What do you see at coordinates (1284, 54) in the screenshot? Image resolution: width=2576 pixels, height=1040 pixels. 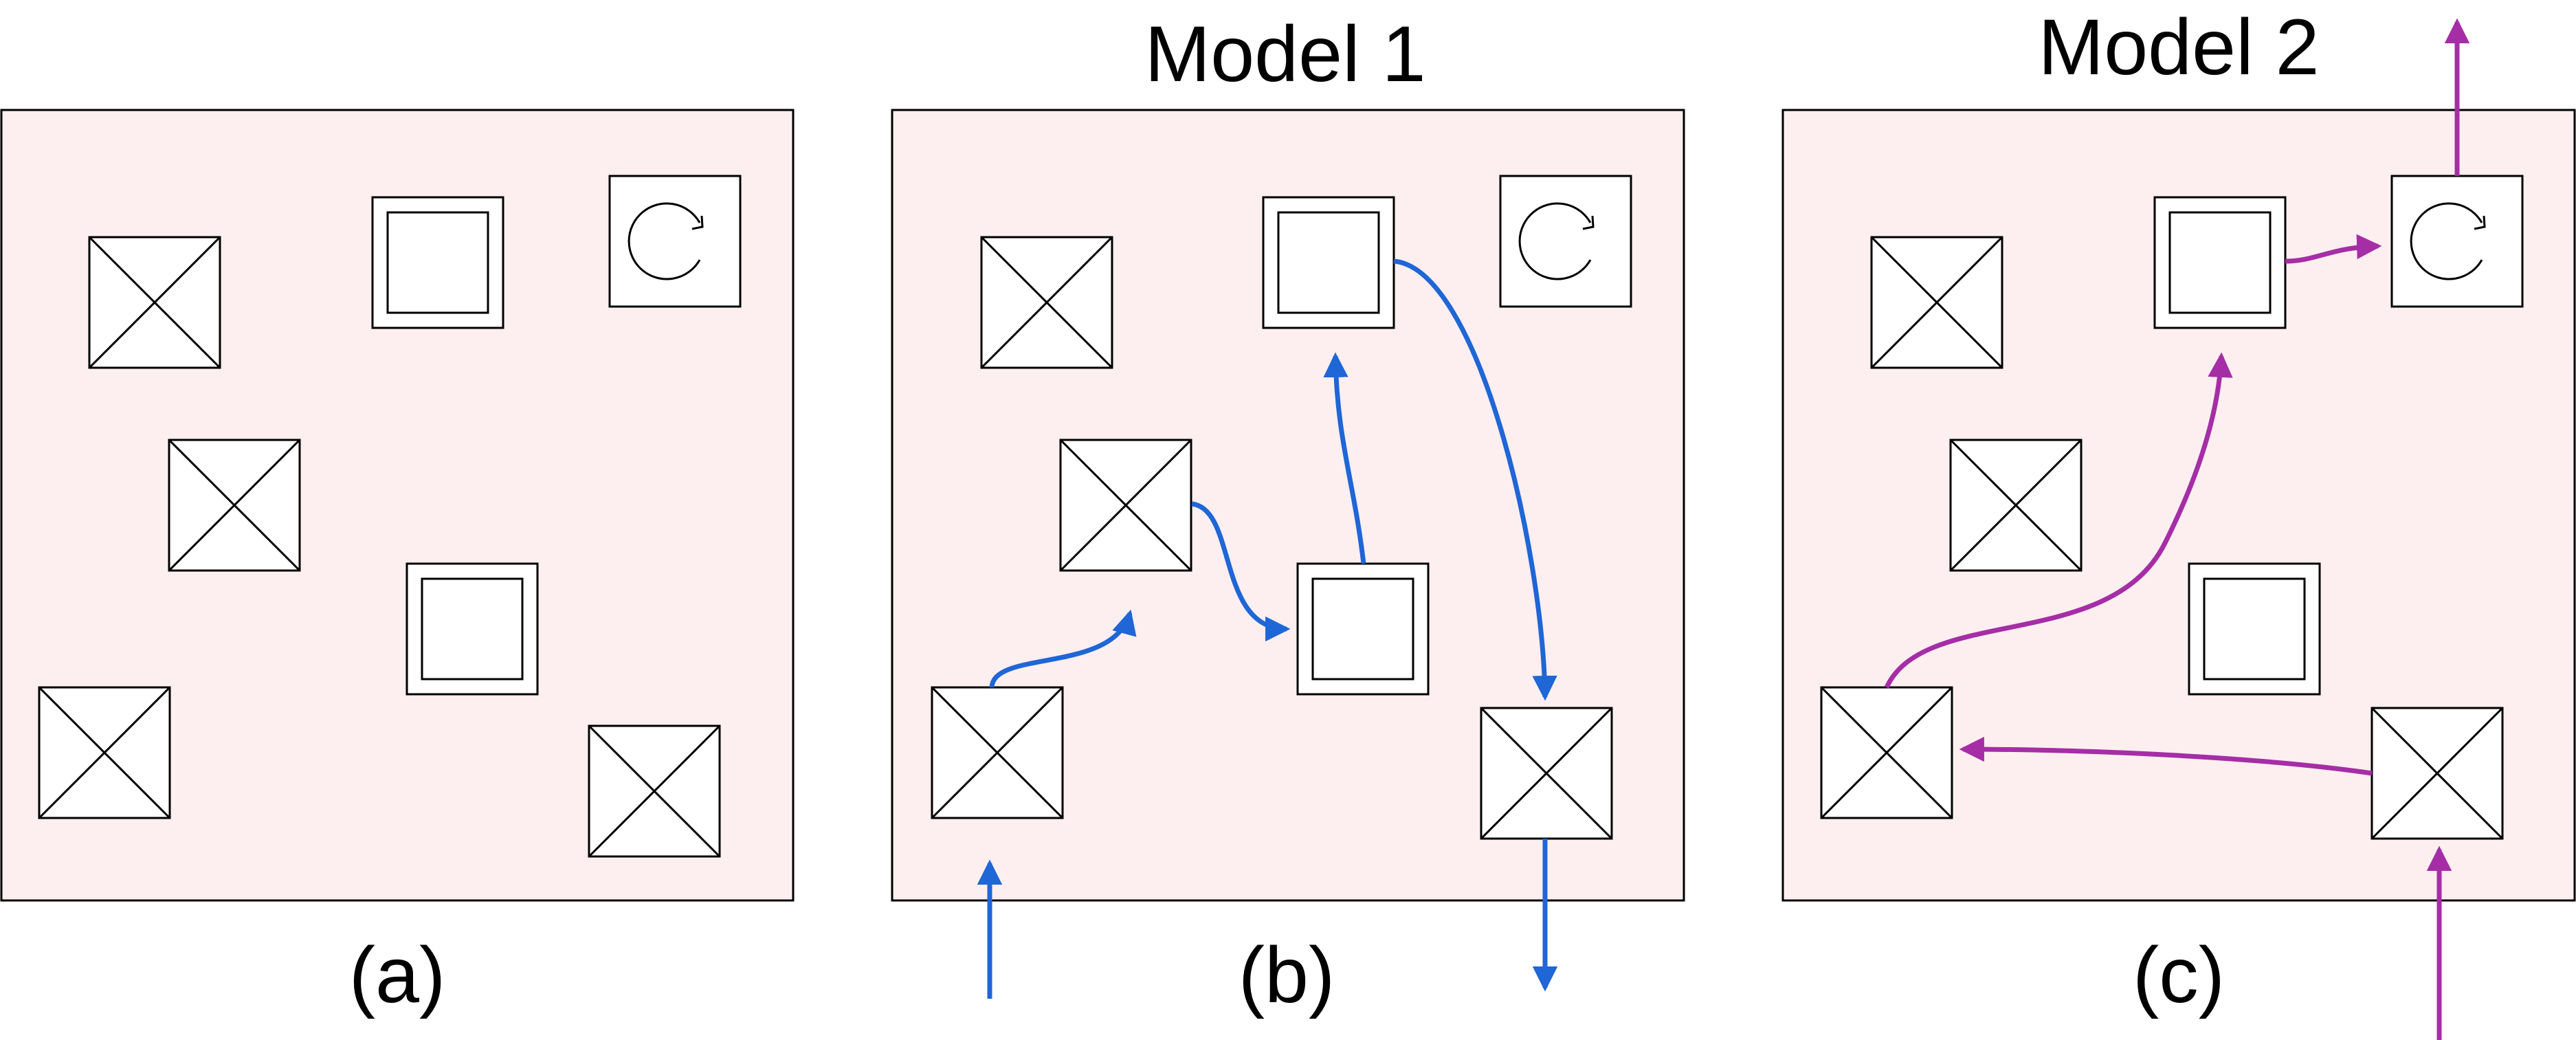 I see `panel-b-title: Model 1` at bounding box center [1284, 54].